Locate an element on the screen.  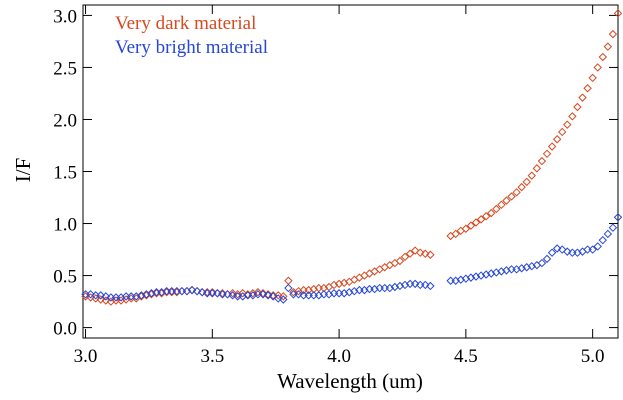
legend-label: Very dark material is located at coordinates (185, 23).